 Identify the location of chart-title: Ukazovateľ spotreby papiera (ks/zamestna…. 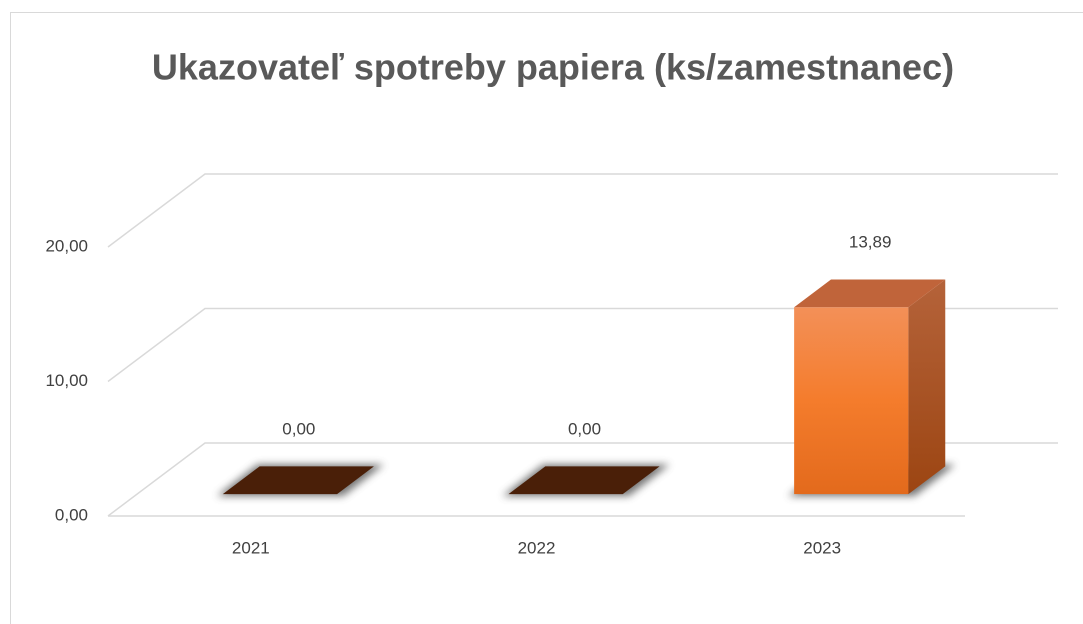
(553, 67).